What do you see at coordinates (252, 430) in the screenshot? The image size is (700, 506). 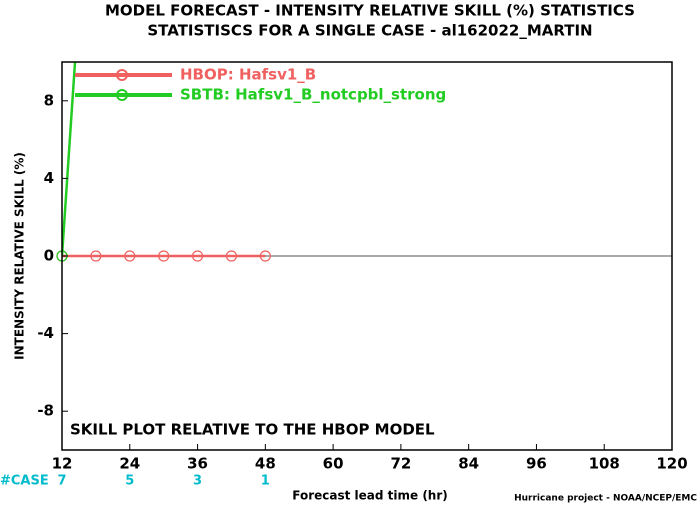 I see `annotation: SKILL PLOT RELATIVE TO THE HBOP MODEL` at bounding box center [252, 430].